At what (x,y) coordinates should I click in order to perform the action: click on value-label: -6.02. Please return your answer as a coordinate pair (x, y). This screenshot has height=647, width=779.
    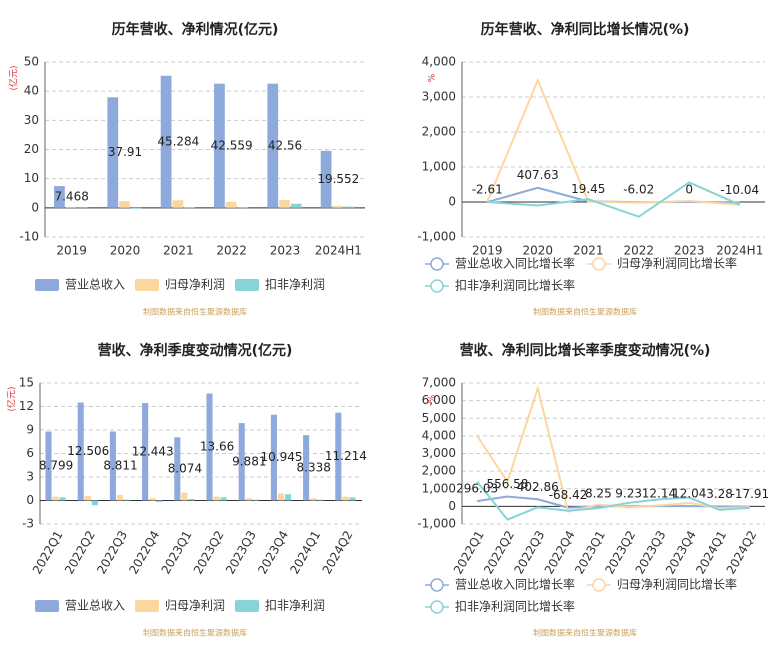
    Looking at the image, I should click on (638, 190).